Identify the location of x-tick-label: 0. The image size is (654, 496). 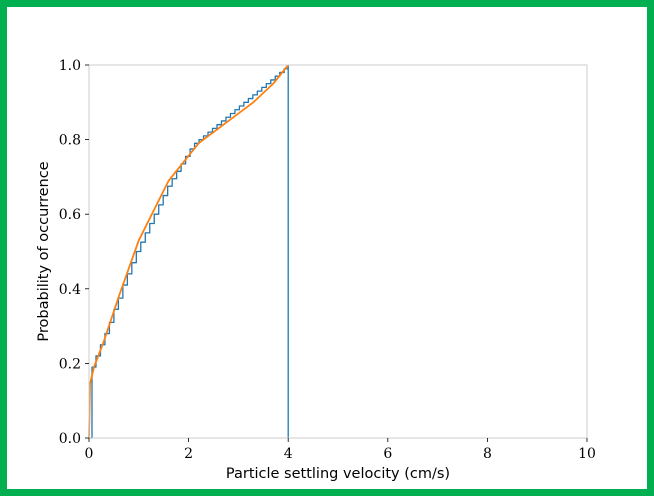
(89, 454).